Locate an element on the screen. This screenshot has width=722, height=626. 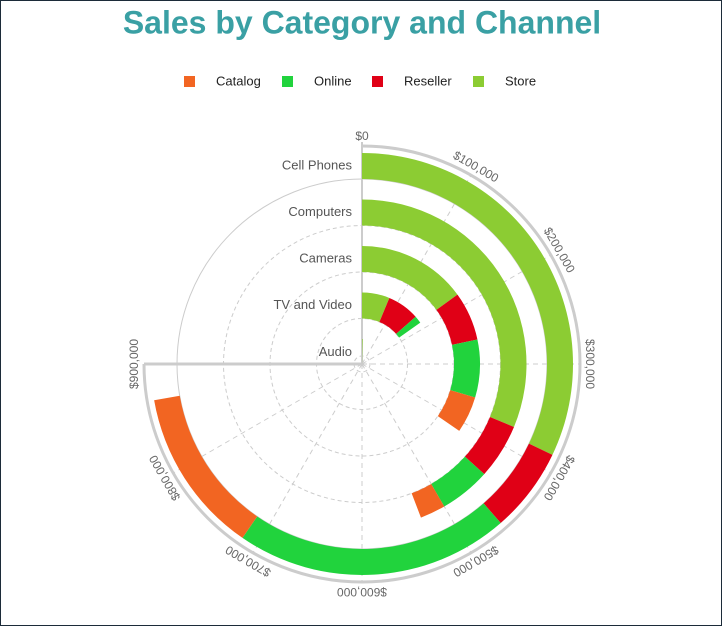
legend-label: Reseller is located at coordinates (428, 80).